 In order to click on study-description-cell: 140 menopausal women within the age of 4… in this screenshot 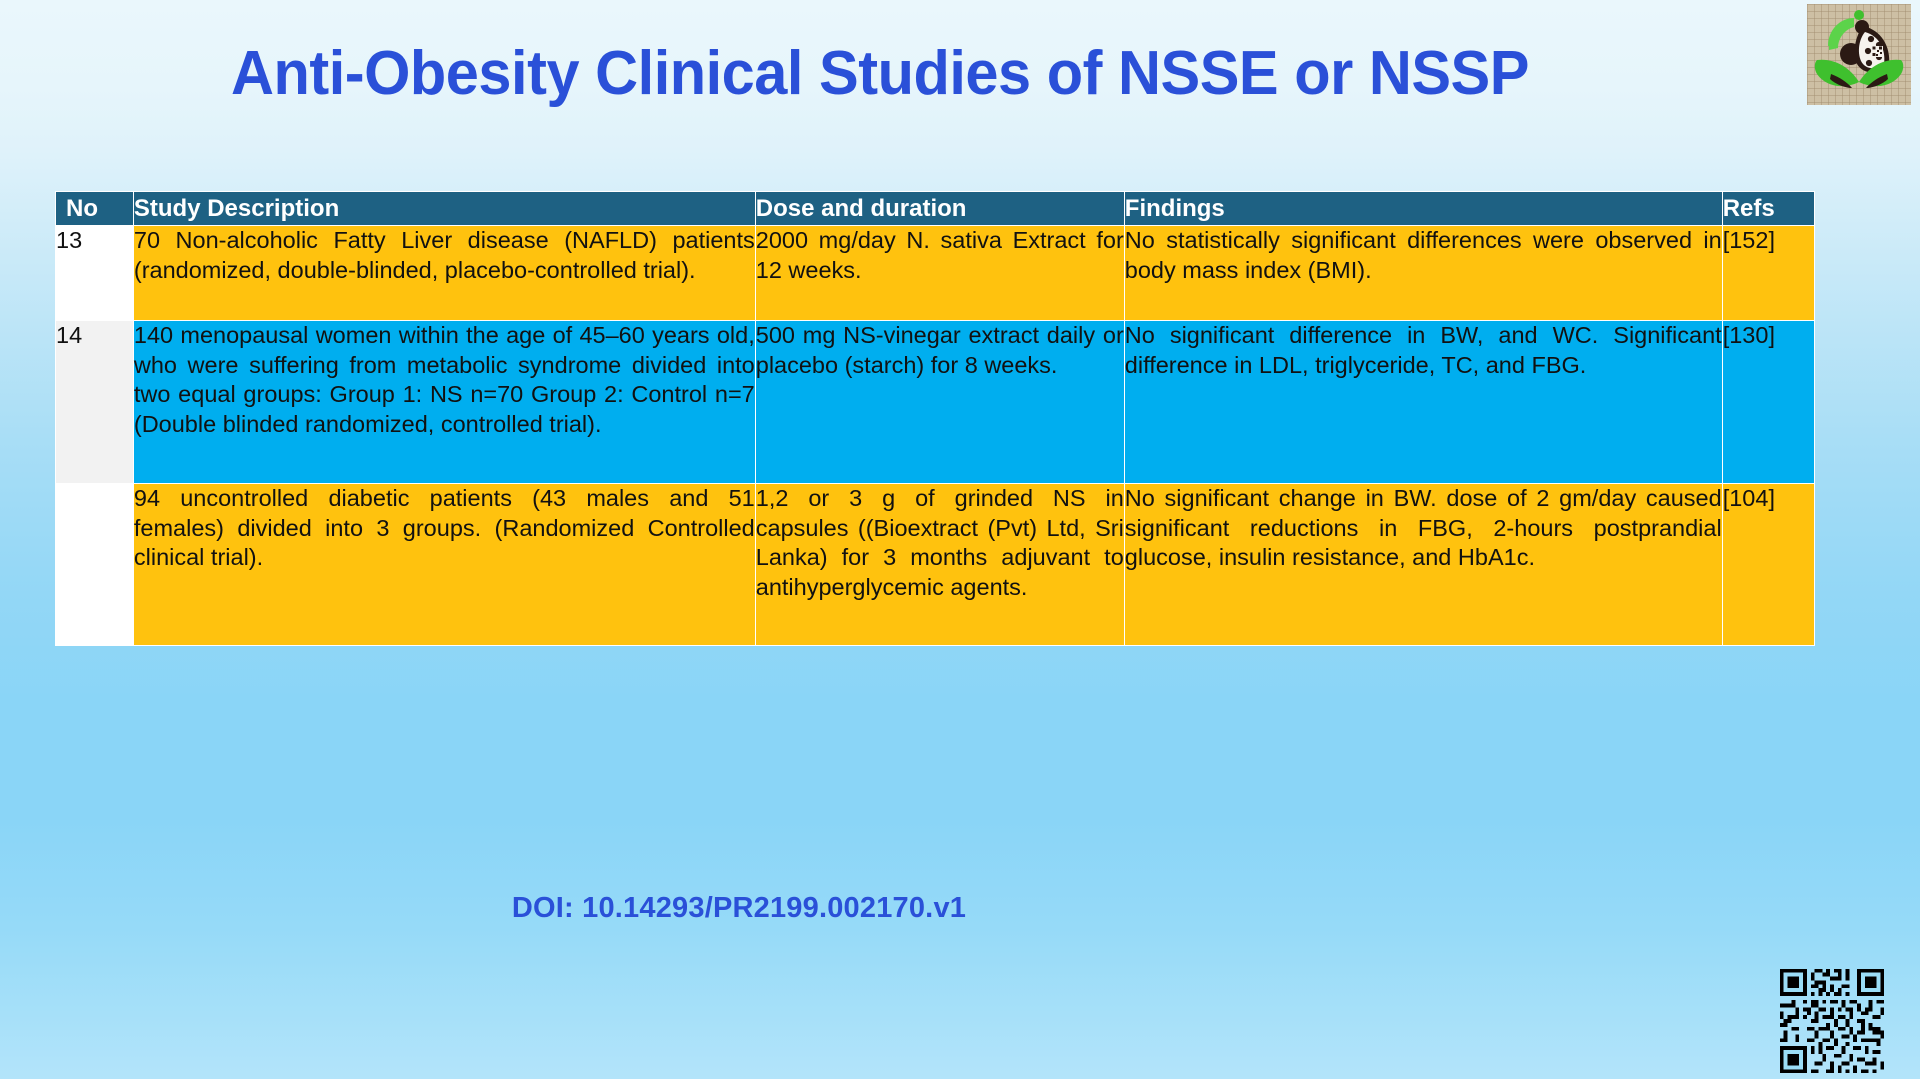, I will do `click(444, 402)`.